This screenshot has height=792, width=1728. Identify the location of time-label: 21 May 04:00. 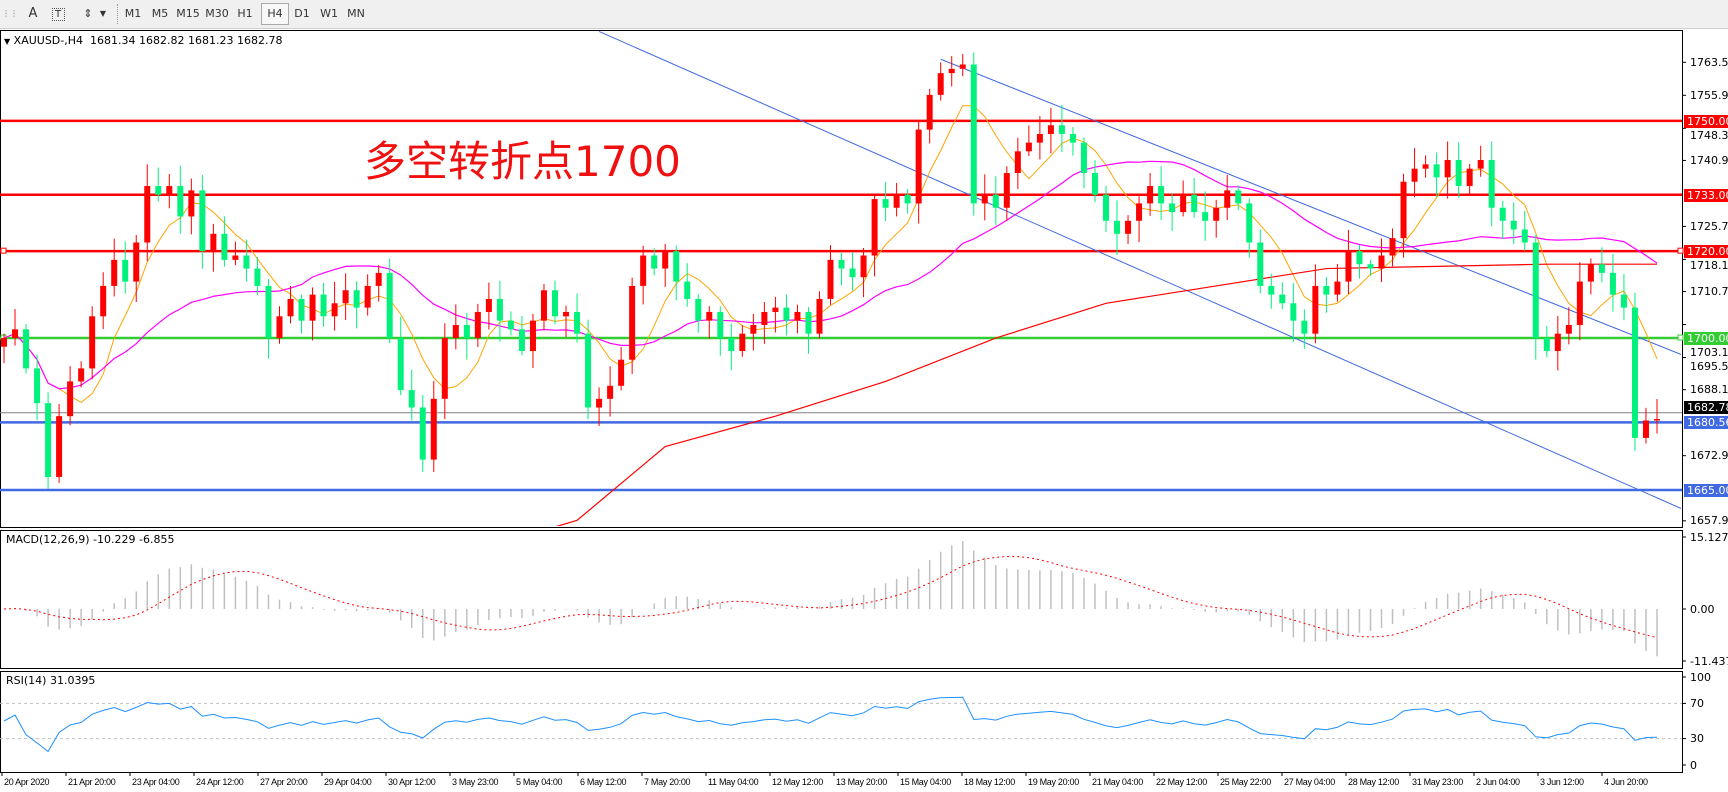
(1117, 782).